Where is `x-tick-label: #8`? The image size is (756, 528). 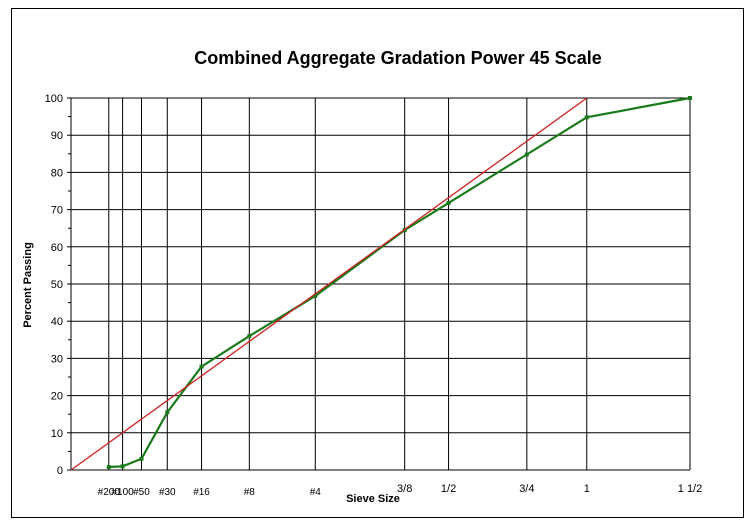 x-tick-label: #8 is located at coordinates (250, 492).